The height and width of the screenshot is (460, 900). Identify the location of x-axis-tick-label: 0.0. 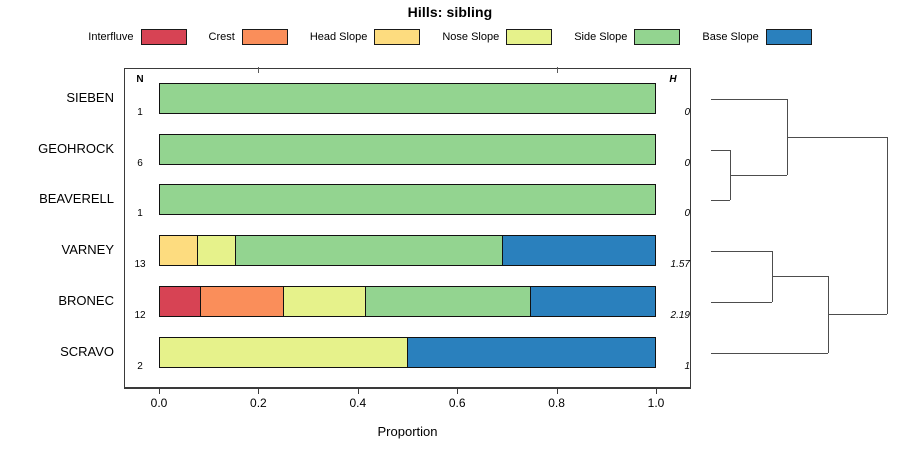
(159, 403).